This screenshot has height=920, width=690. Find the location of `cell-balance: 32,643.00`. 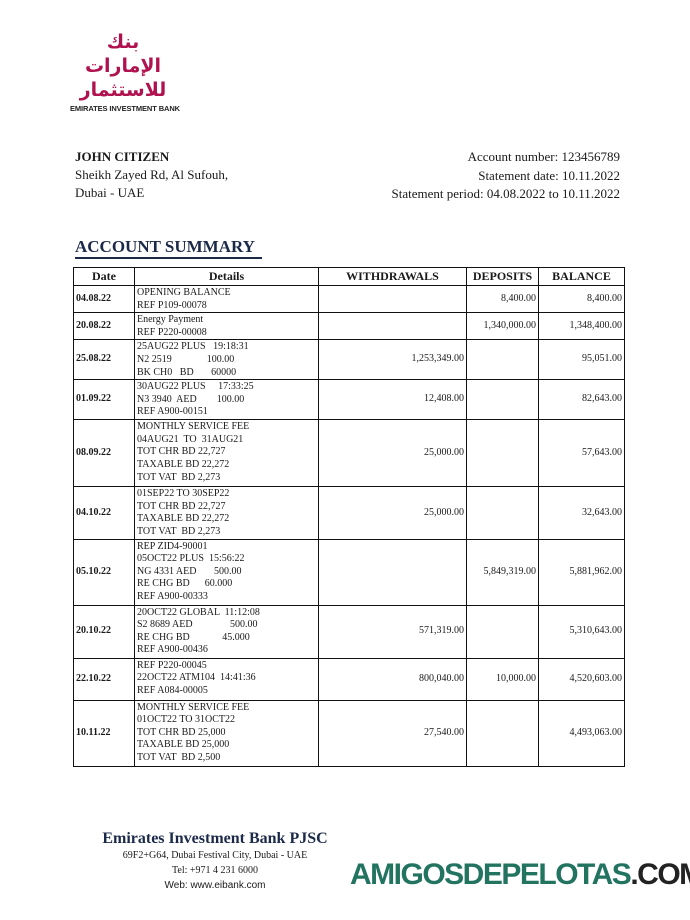

cell-balance: 32,643.00 is located at coordinates (581, 513).